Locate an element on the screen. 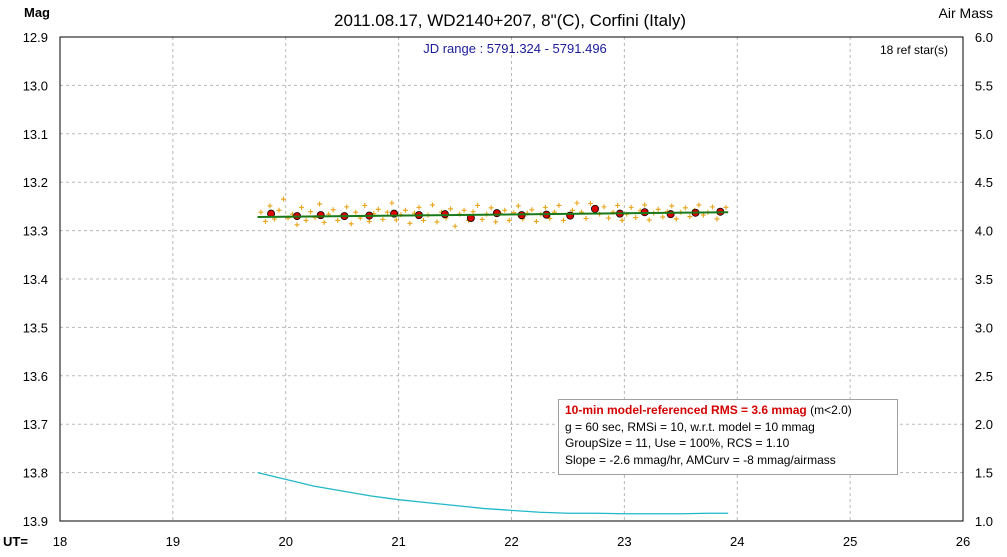  x-axis-label: UT= is located at coordinates (15, 541).